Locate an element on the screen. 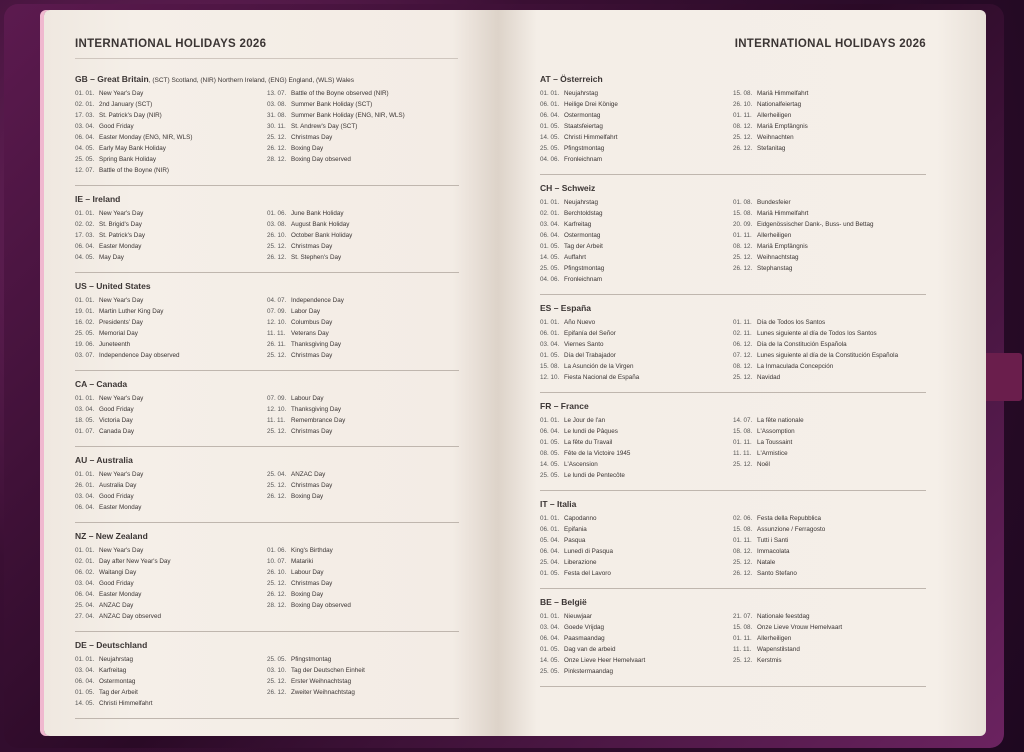  holiday-date: 08. 05. is located at coordinates (550, 453).